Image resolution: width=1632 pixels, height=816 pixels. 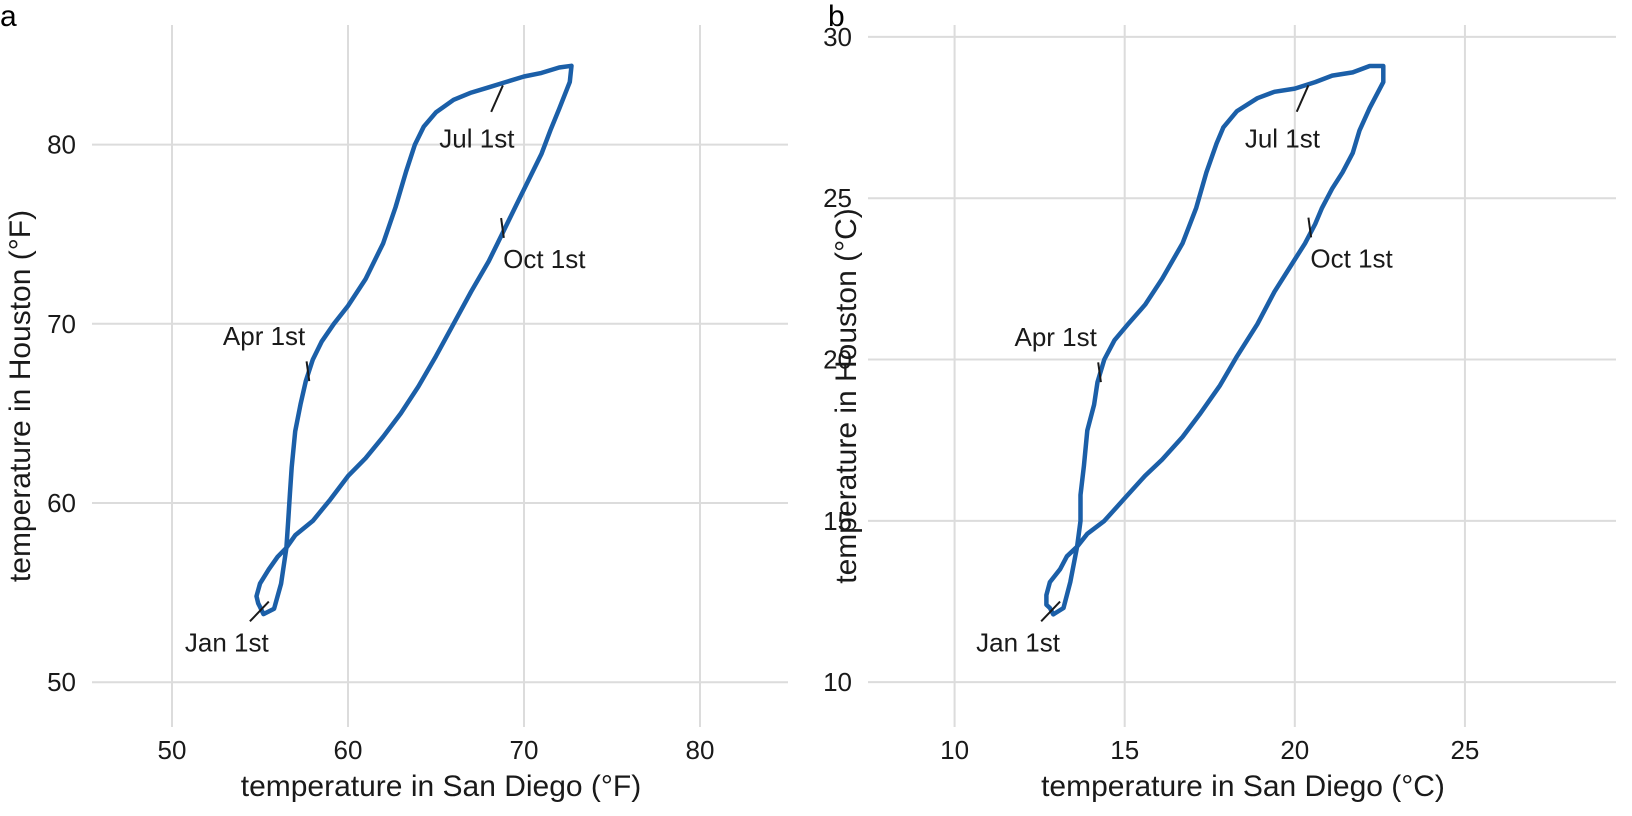 I want to click on y-tick-label: 15, so click(x=837, y=521).